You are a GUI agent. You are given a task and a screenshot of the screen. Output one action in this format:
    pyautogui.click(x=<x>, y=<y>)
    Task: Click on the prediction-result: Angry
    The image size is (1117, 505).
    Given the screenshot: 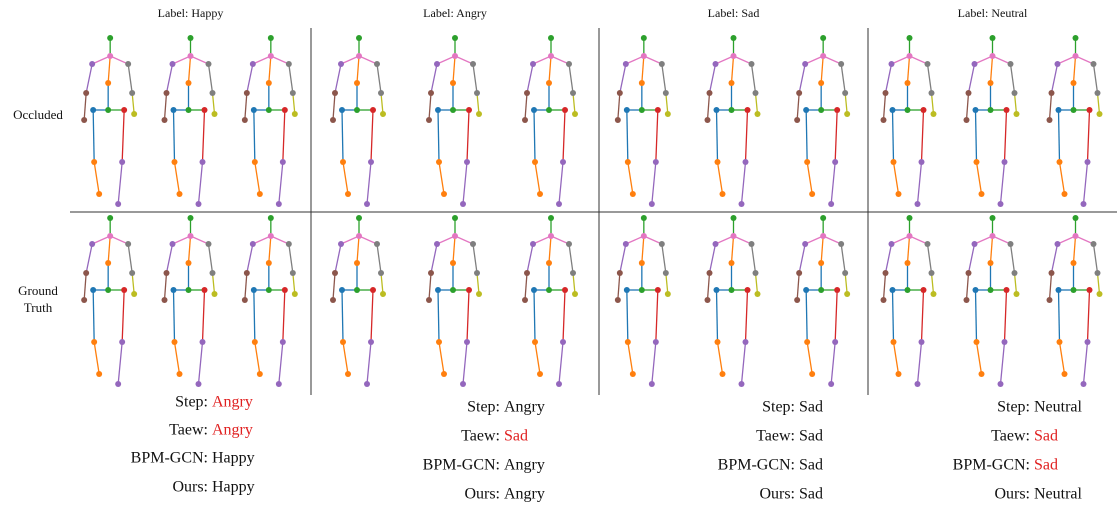 What is the action you would take?
    pyautogui.click(x=232, y=402)
    